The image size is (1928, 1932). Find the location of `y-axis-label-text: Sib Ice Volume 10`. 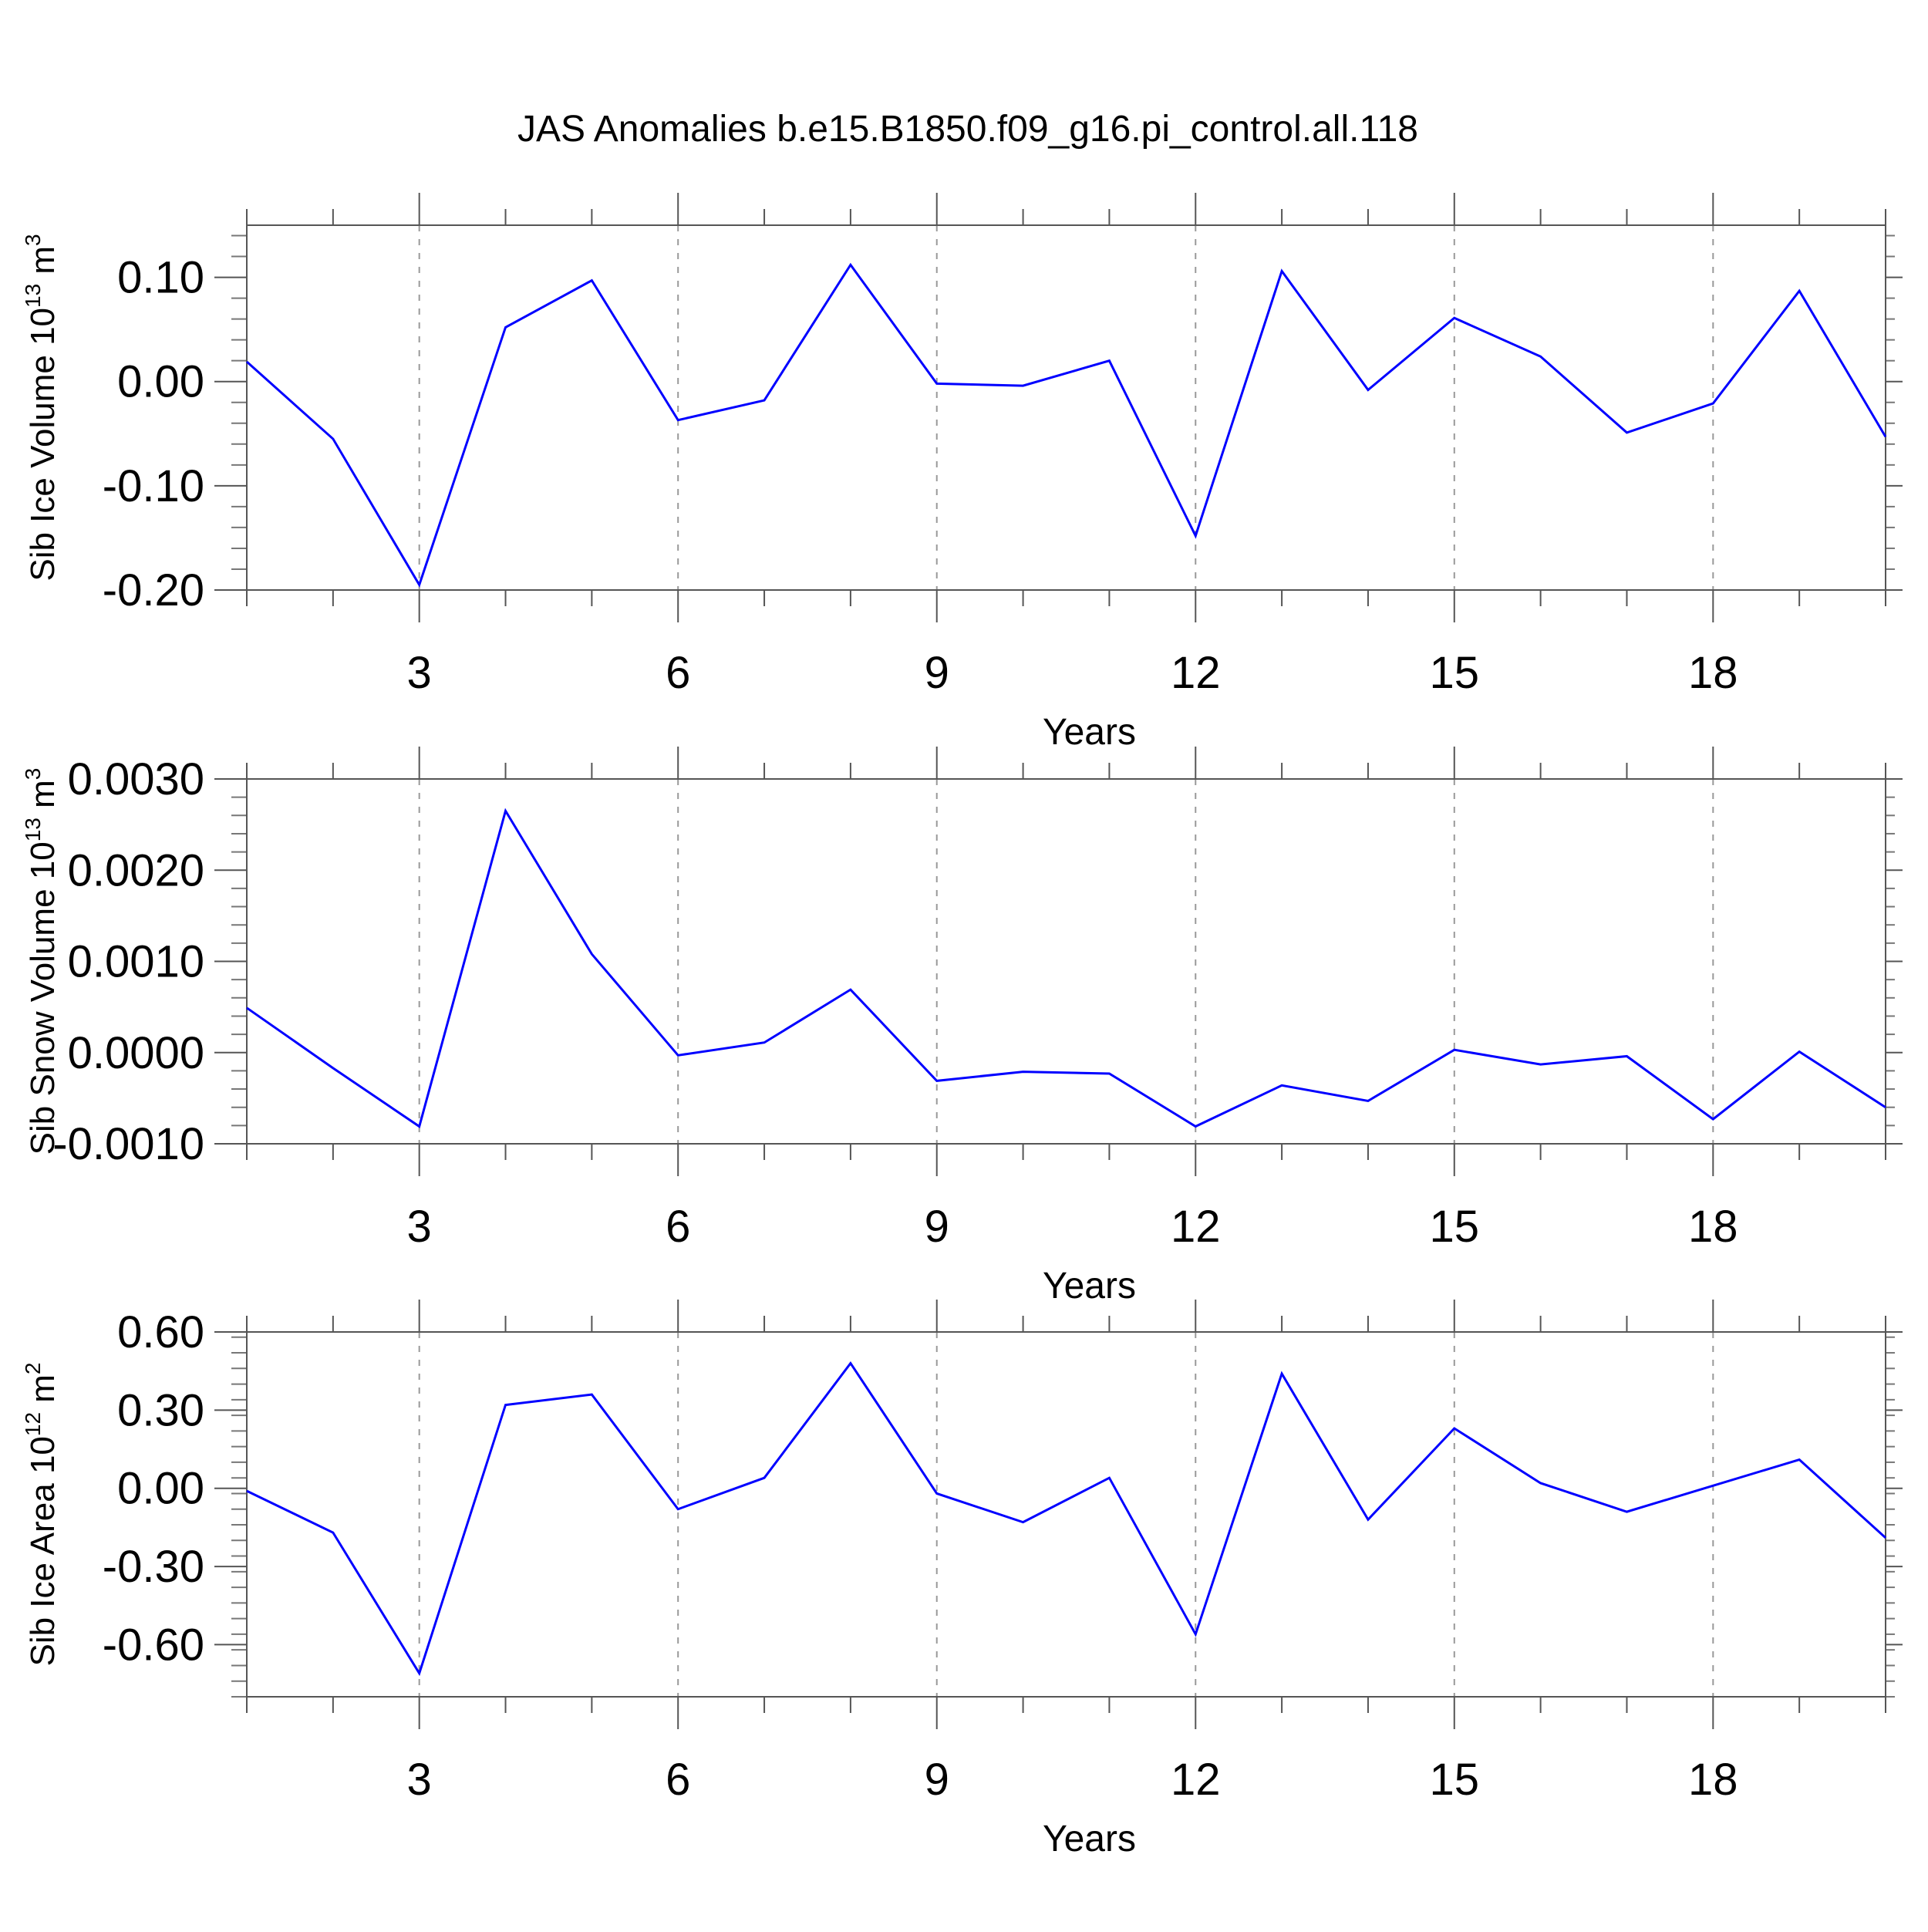

y-axis-label-text: Sib Ice Volume 10 is located at coordinates (43, 445).